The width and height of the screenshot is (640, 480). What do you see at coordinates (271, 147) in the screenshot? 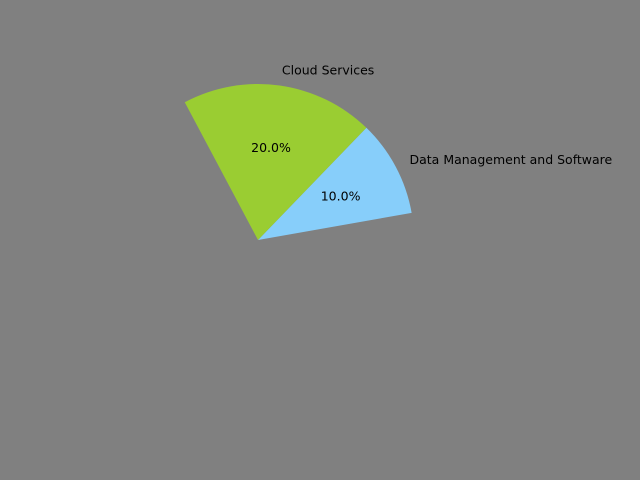
I see `pie-slice-percent-label: 20.0%` at bounding box center [271, 147].